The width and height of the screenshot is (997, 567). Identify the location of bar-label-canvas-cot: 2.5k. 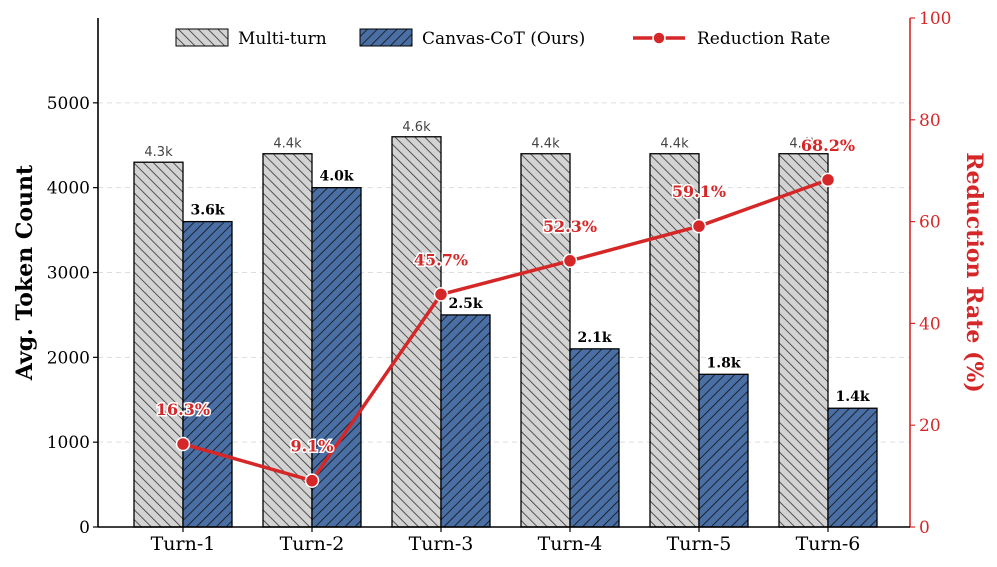
(465, 304).